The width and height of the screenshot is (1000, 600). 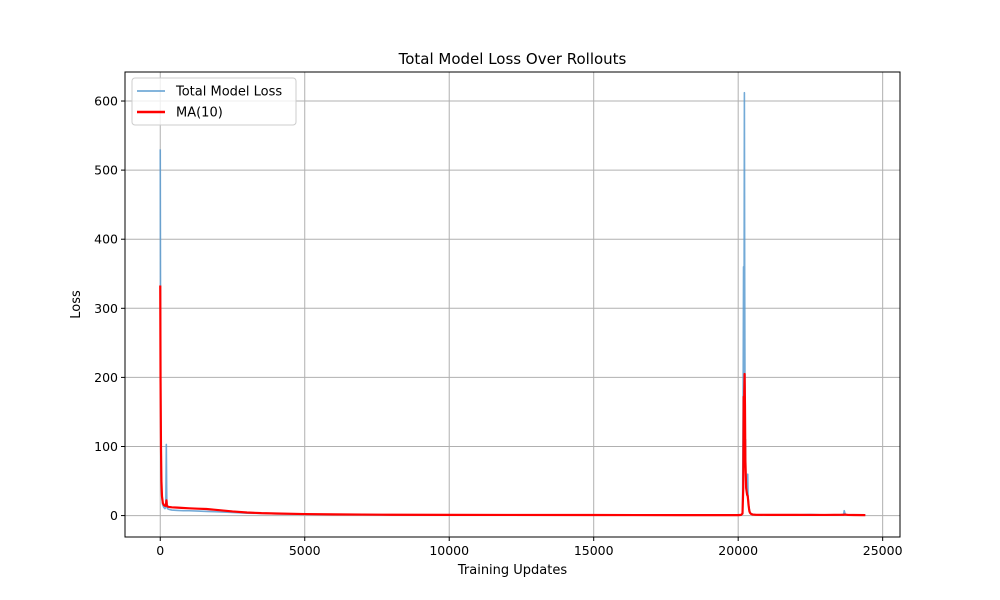 I want to click on legend: Total Model Loss MA(10), so click(x=214, y=101).